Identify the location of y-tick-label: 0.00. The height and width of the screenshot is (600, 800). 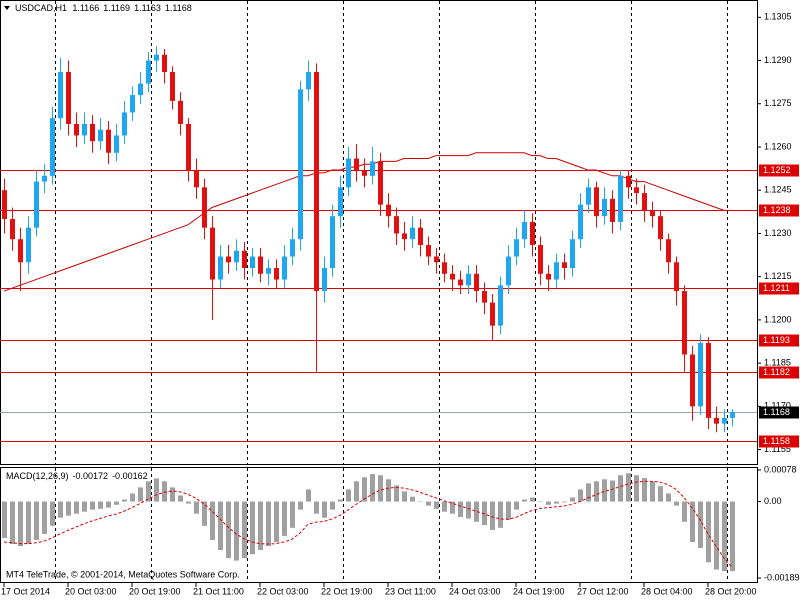
(773, 501).